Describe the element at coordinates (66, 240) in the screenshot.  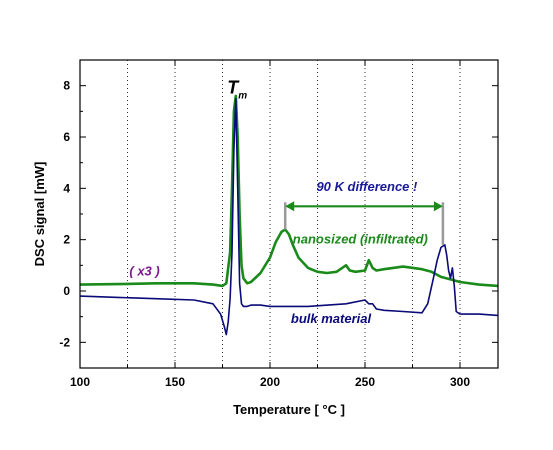
I see `y-tick-label: 2` at that location.